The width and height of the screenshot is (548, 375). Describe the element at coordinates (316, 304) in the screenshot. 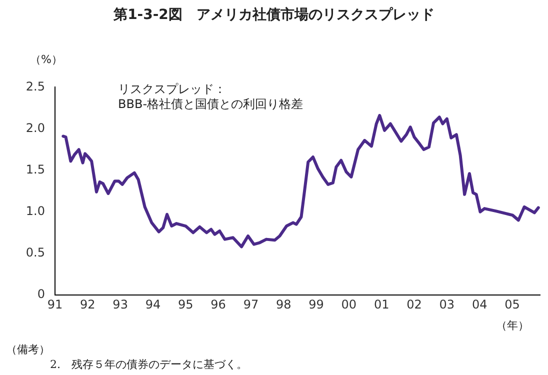

I see `x-tick-label: 99` at that location.